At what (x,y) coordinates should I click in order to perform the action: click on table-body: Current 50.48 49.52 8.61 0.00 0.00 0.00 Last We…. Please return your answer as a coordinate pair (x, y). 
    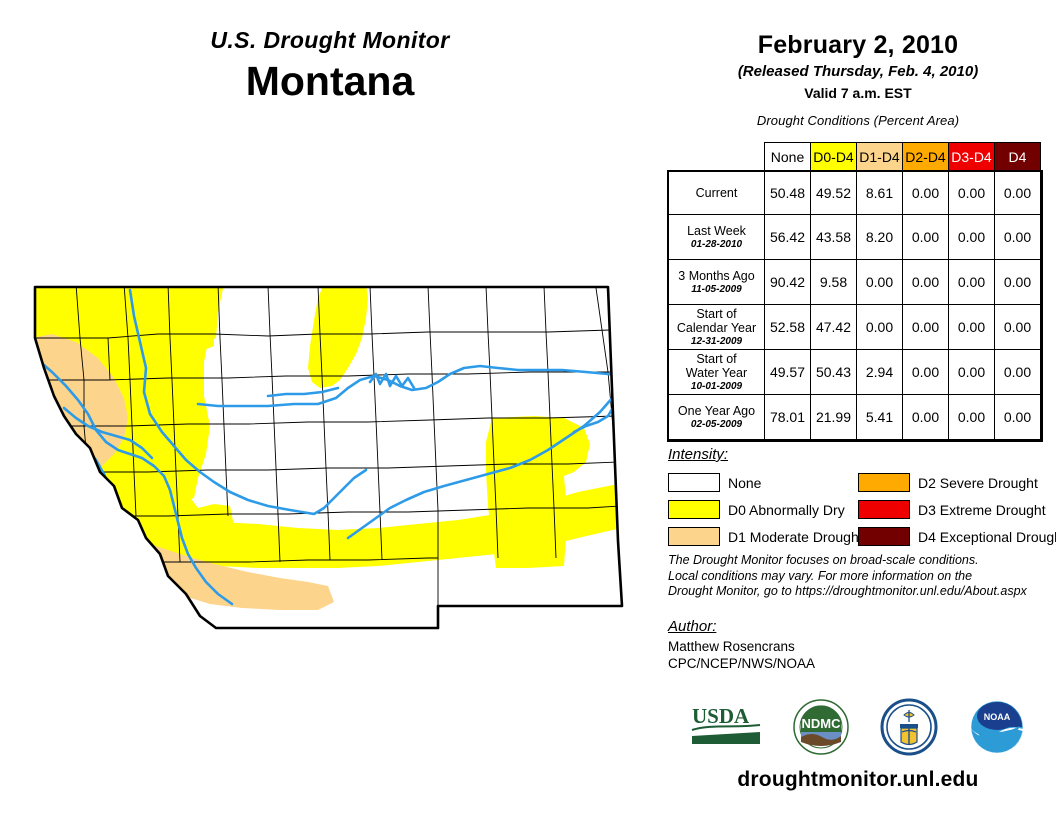
    Looking at the image, I should click on (854, 305).